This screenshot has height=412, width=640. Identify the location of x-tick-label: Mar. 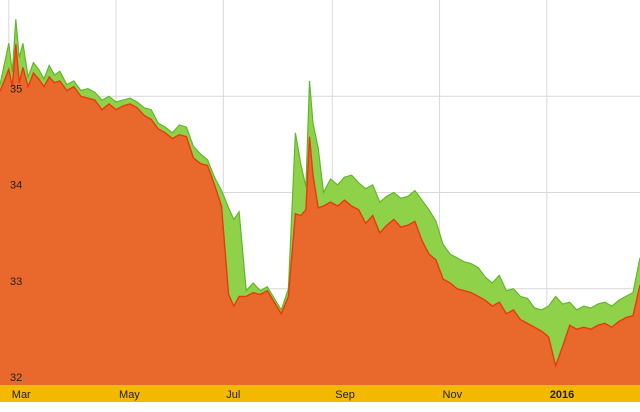
(21, 395).